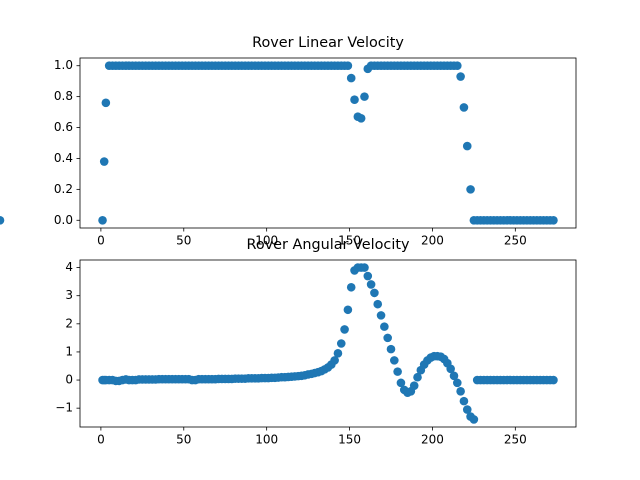  Describe the element at coordinates (69, 295) in the screenshot. I see `y-tick-label: 3` at that location.